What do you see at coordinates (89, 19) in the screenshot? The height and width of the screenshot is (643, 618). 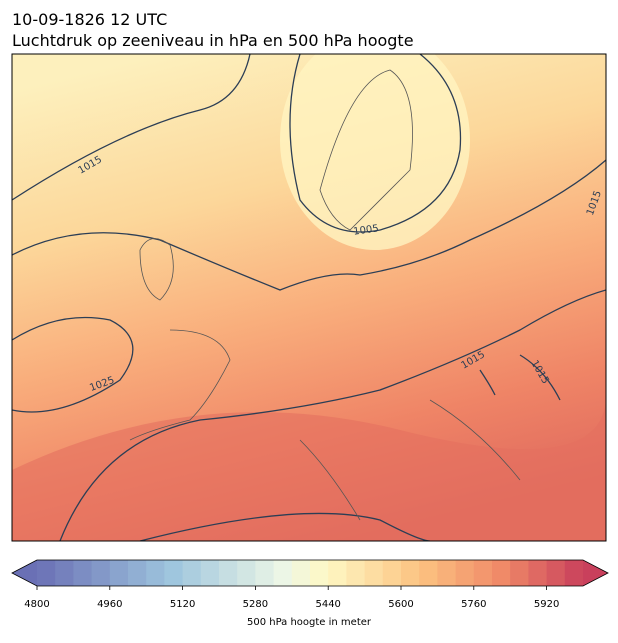 I see `datetime: 10-09-1826 12 UTC` at bounding box center [89, 19].